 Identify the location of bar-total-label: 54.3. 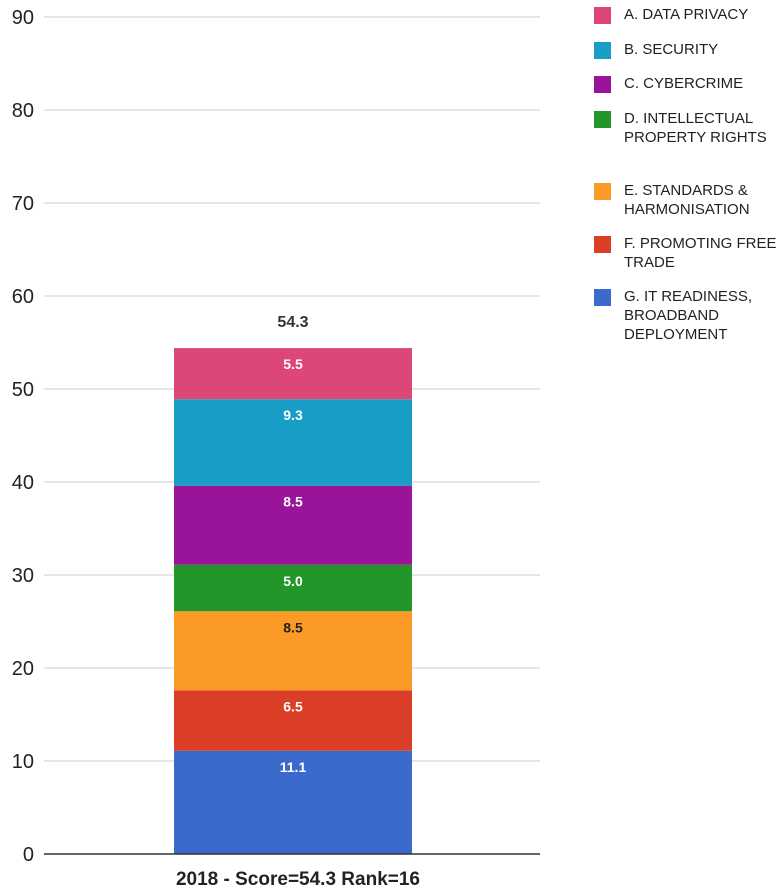
(292, 322).